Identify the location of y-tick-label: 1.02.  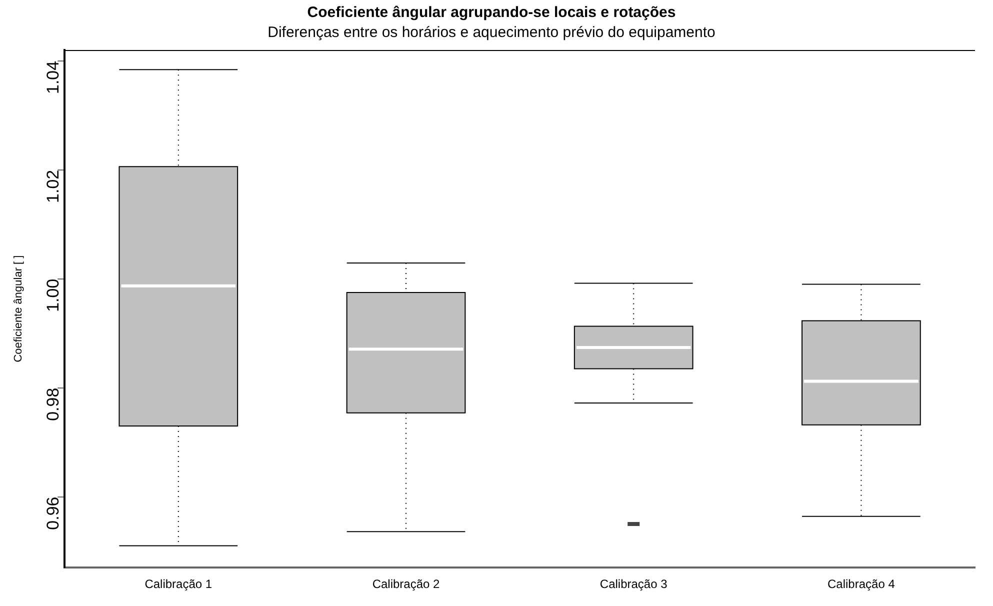
(52, 186).